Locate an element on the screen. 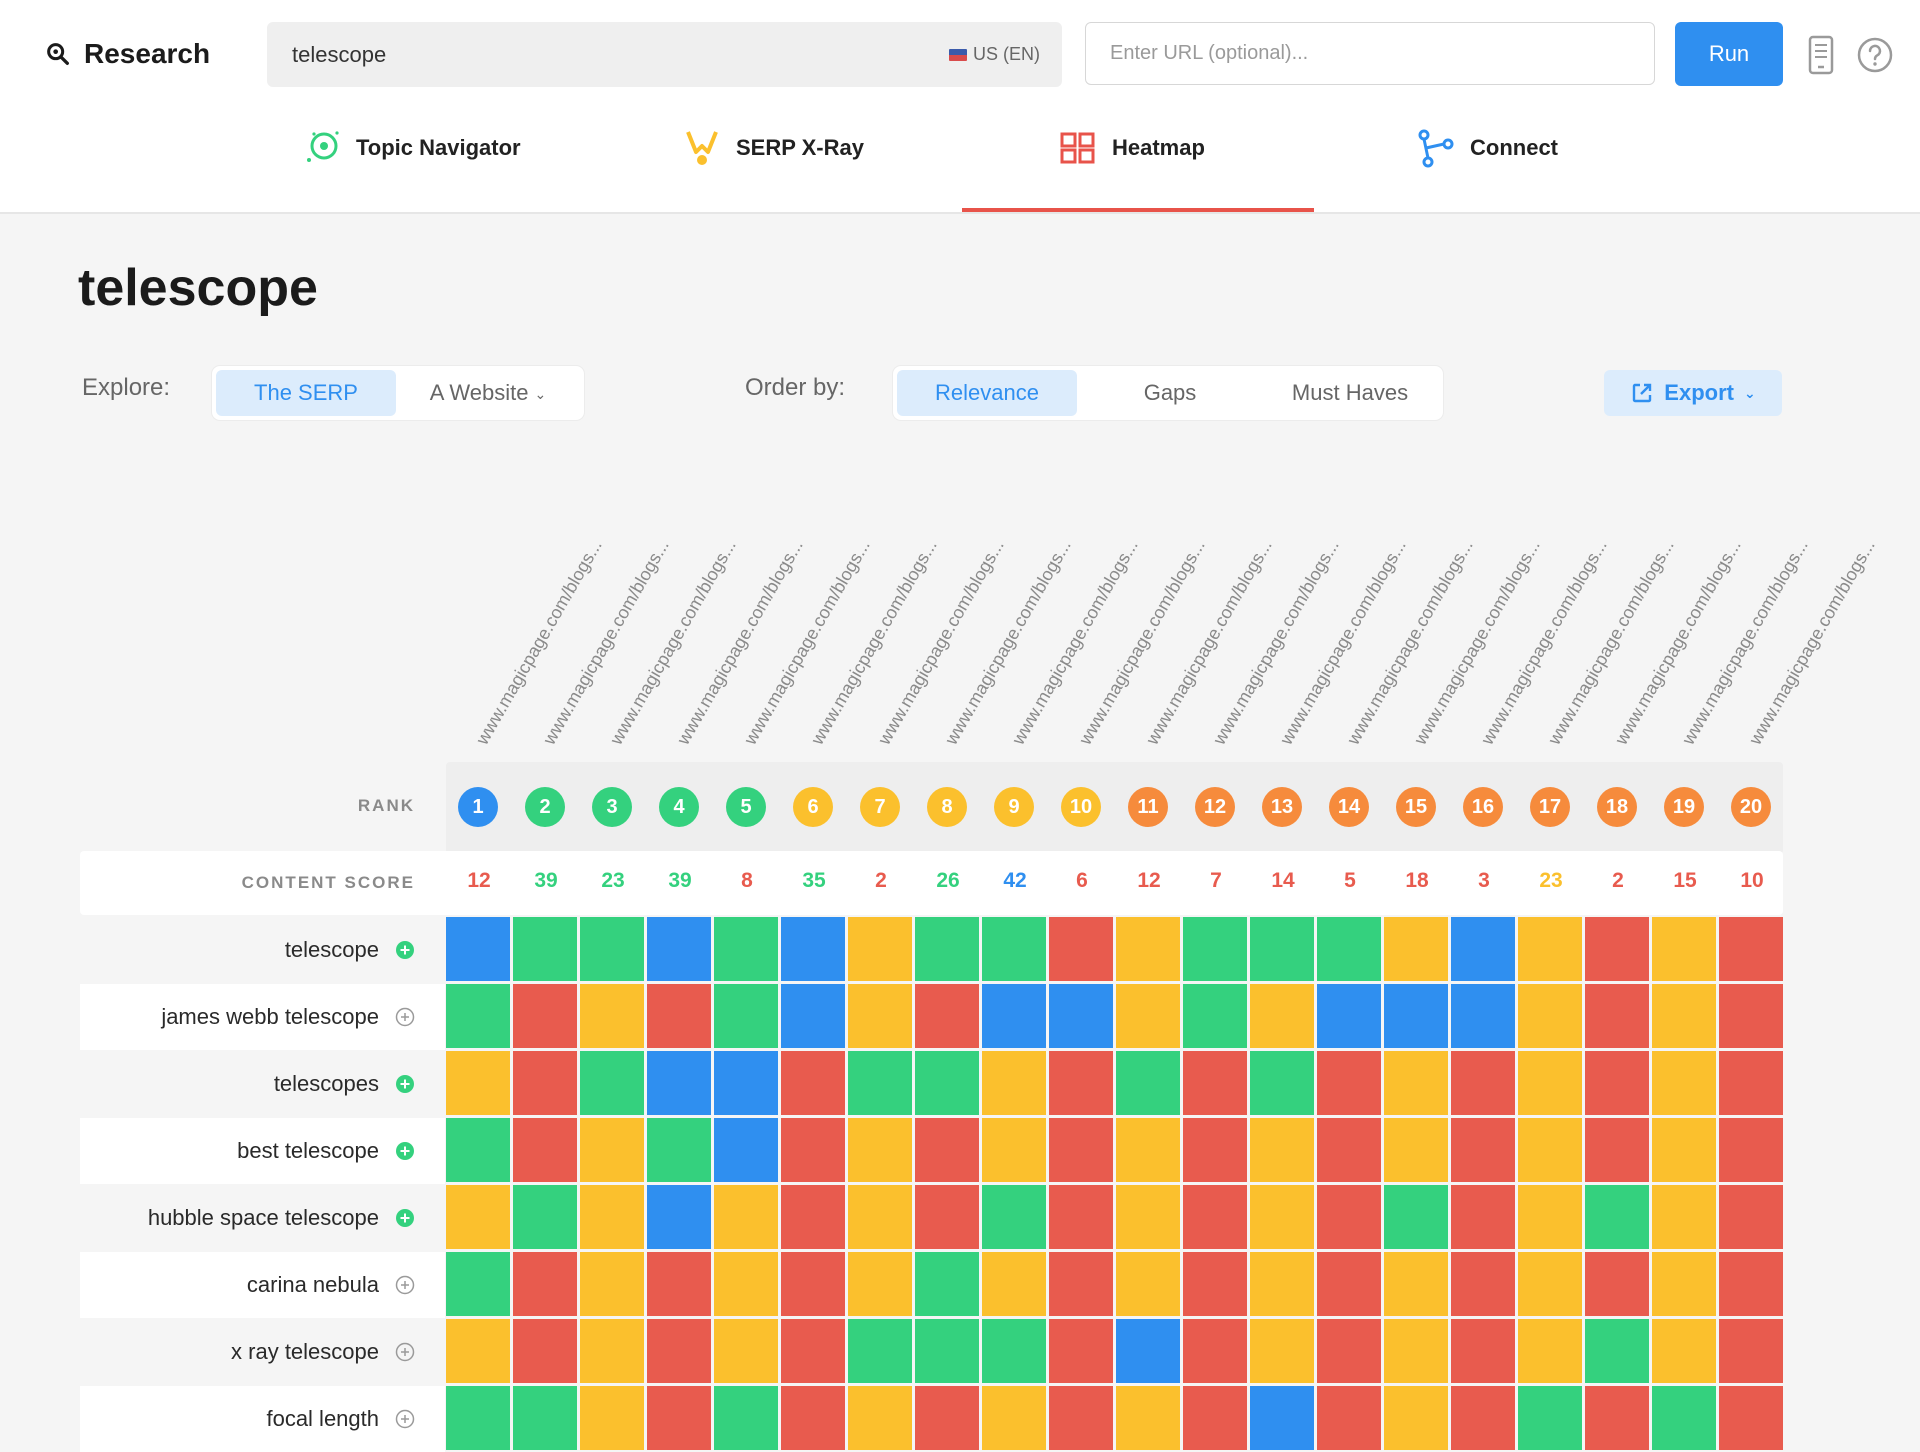 The image size is (1920, 1452). url-input is located at coordinates (1370, 53).